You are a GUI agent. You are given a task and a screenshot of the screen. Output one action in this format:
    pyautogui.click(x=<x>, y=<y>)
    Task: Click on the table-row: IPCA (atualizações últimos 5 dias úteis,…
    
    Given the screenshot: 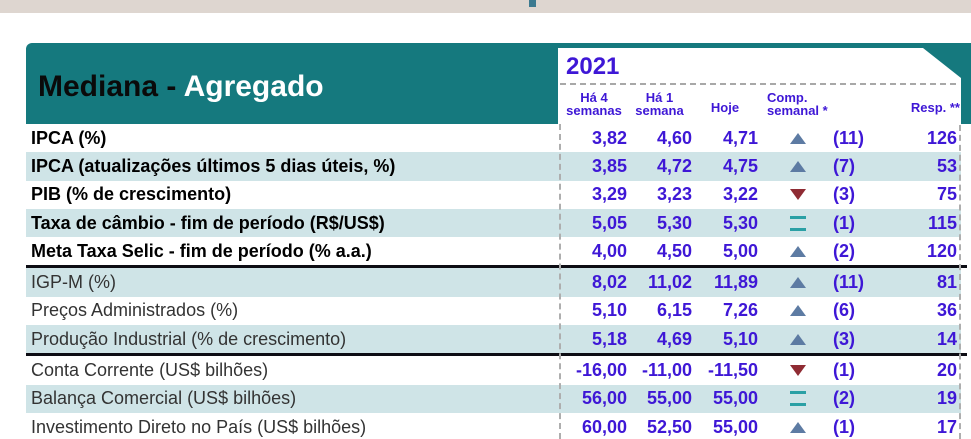 What is the action you would take?
    pyautogui.click(x=493, y=166)
    